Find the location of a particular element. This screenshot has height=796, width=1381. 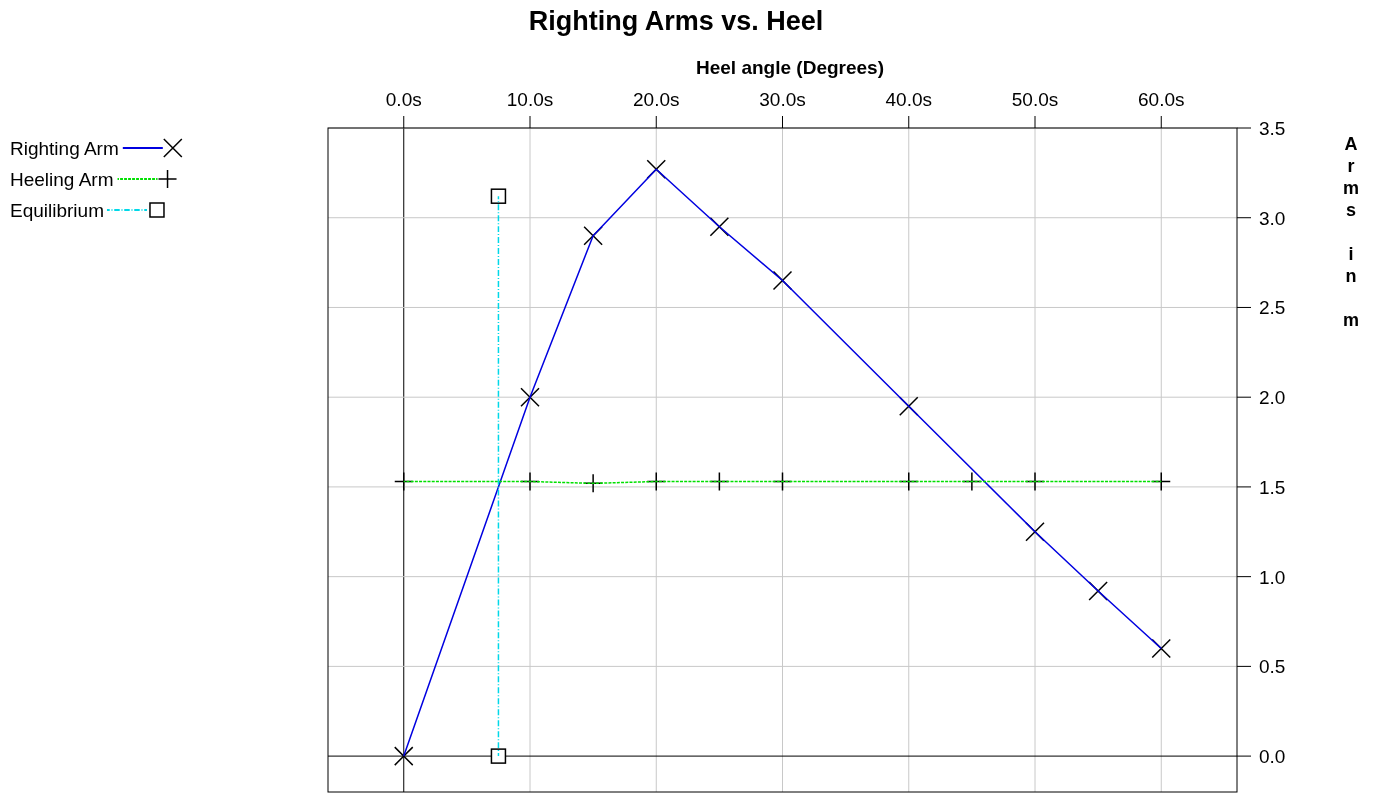

y-tick-label: 1.5 is located at coordinates (1272, 487).